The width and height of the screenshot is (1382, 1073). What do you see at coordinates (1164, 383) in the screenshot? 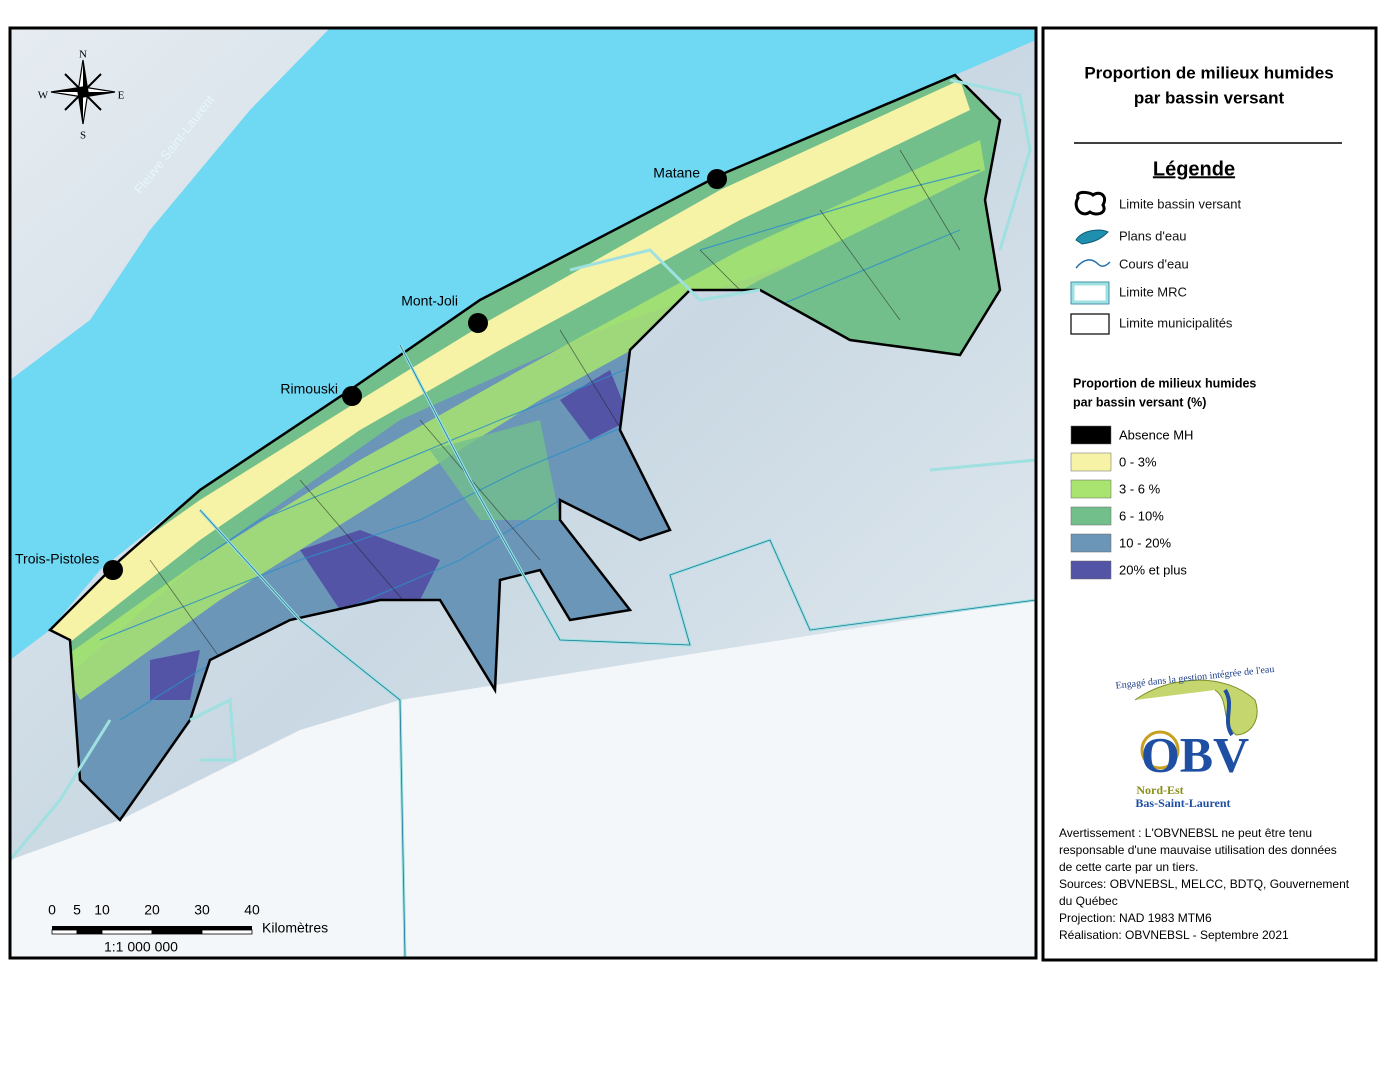
I see `class-title: Proportion de milieux humides` at bounding box center [1164, 383].